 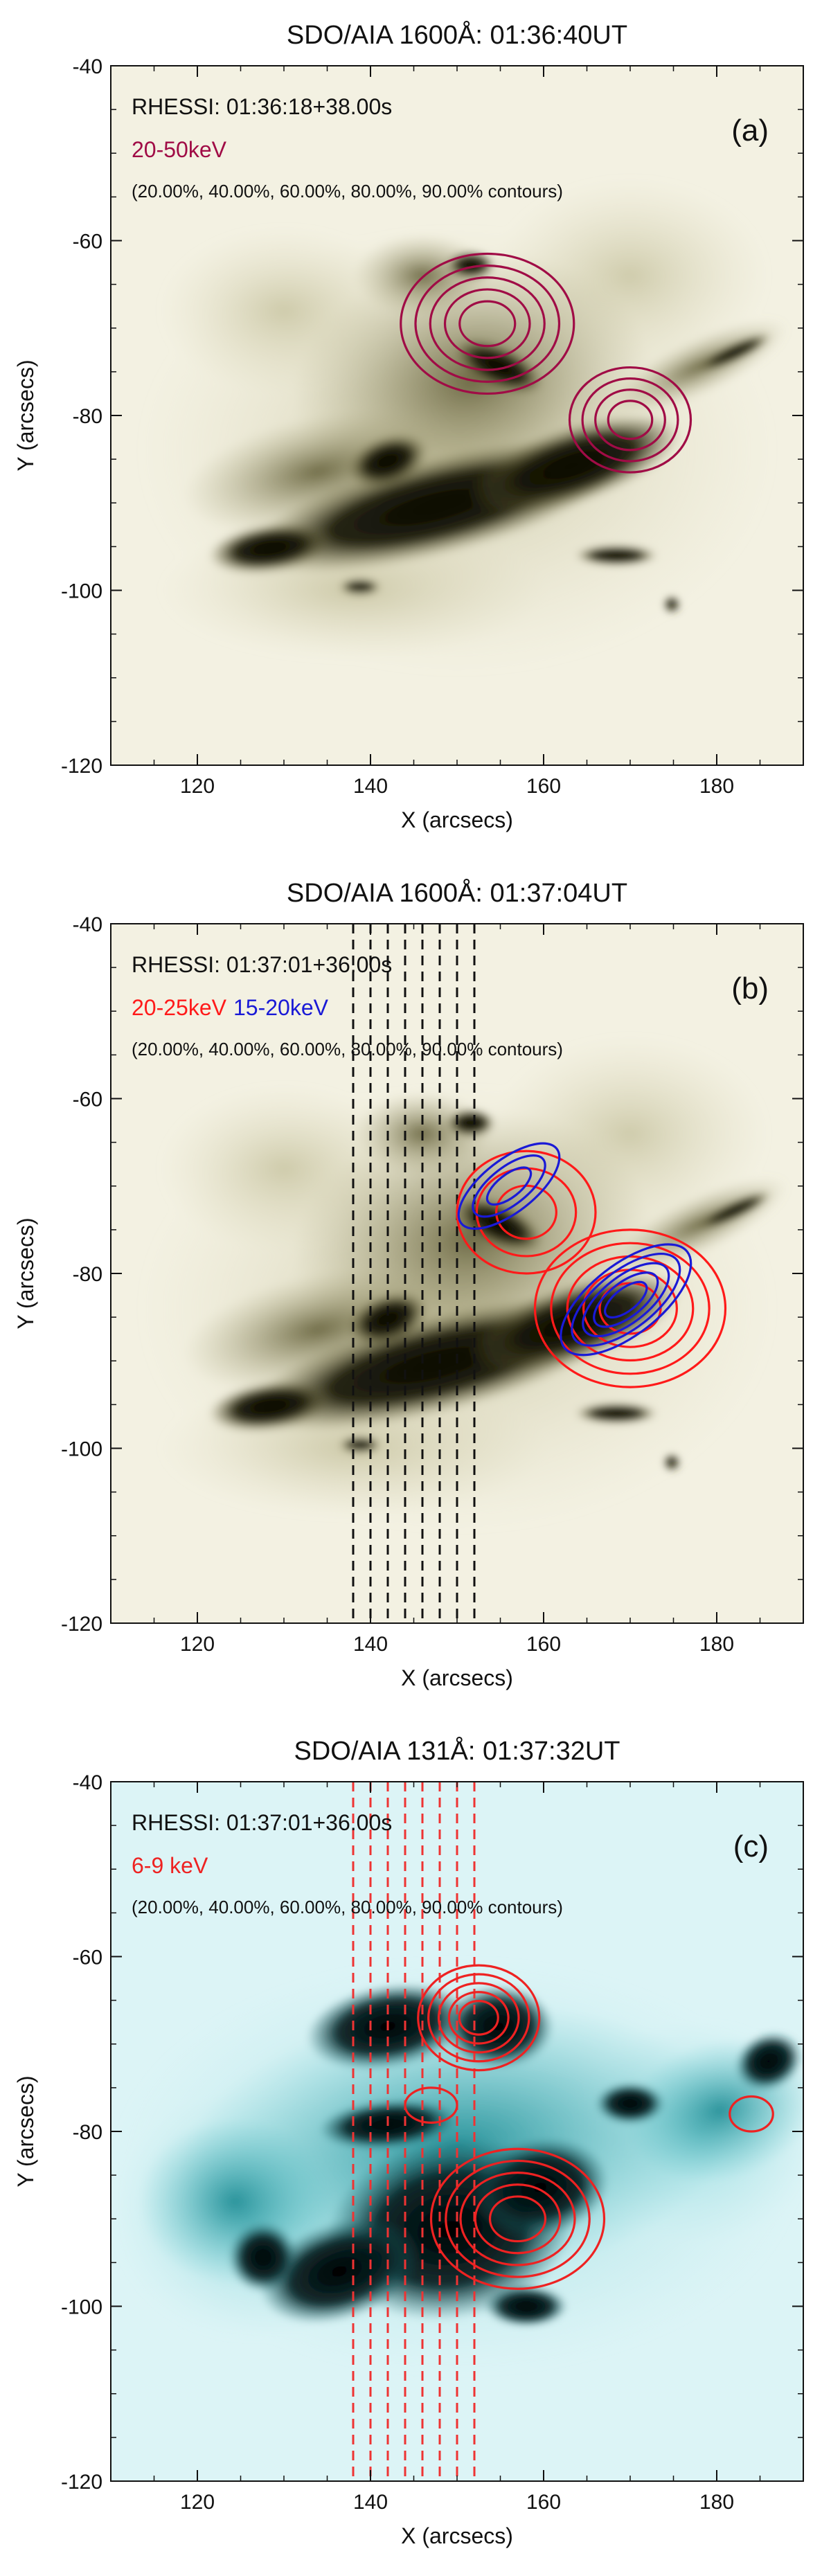 What do you see at coordinates (262, 107) in the screenshot?
I see `rhessi-time-label: RHESSI: 01:36:18+38.00s` at bounding box center [262, 107].